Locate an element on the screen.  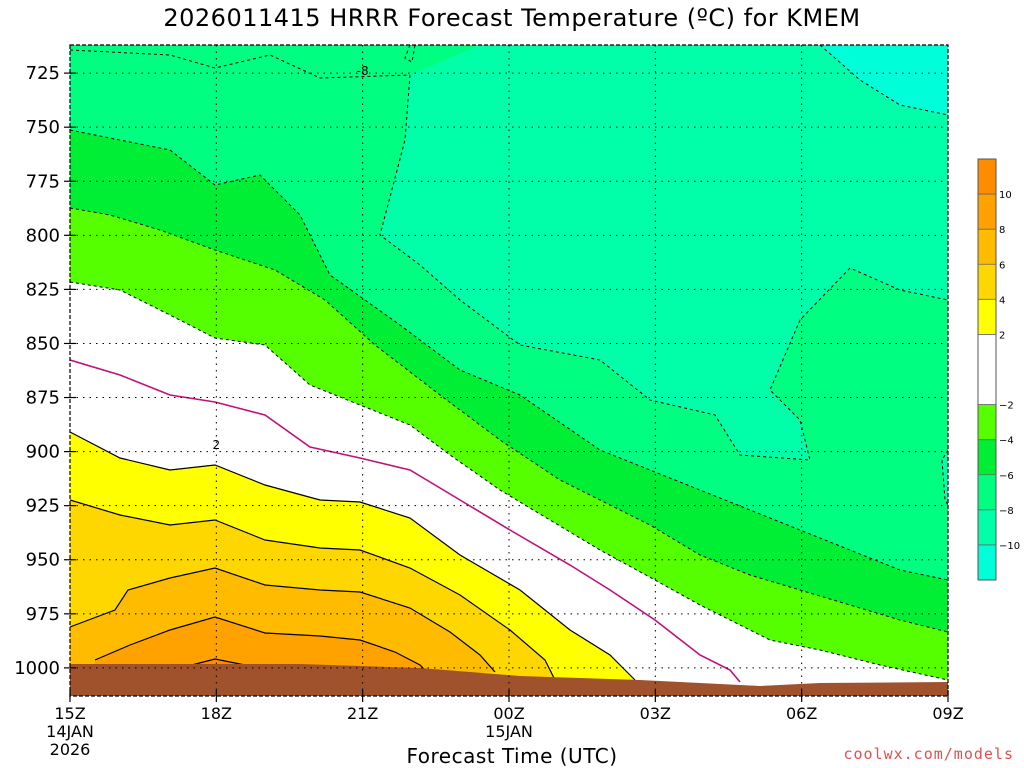
y-axis: 725 750 775 800 825 850 875 900 925 950 975 1000 is located at coordinates (45, 371).